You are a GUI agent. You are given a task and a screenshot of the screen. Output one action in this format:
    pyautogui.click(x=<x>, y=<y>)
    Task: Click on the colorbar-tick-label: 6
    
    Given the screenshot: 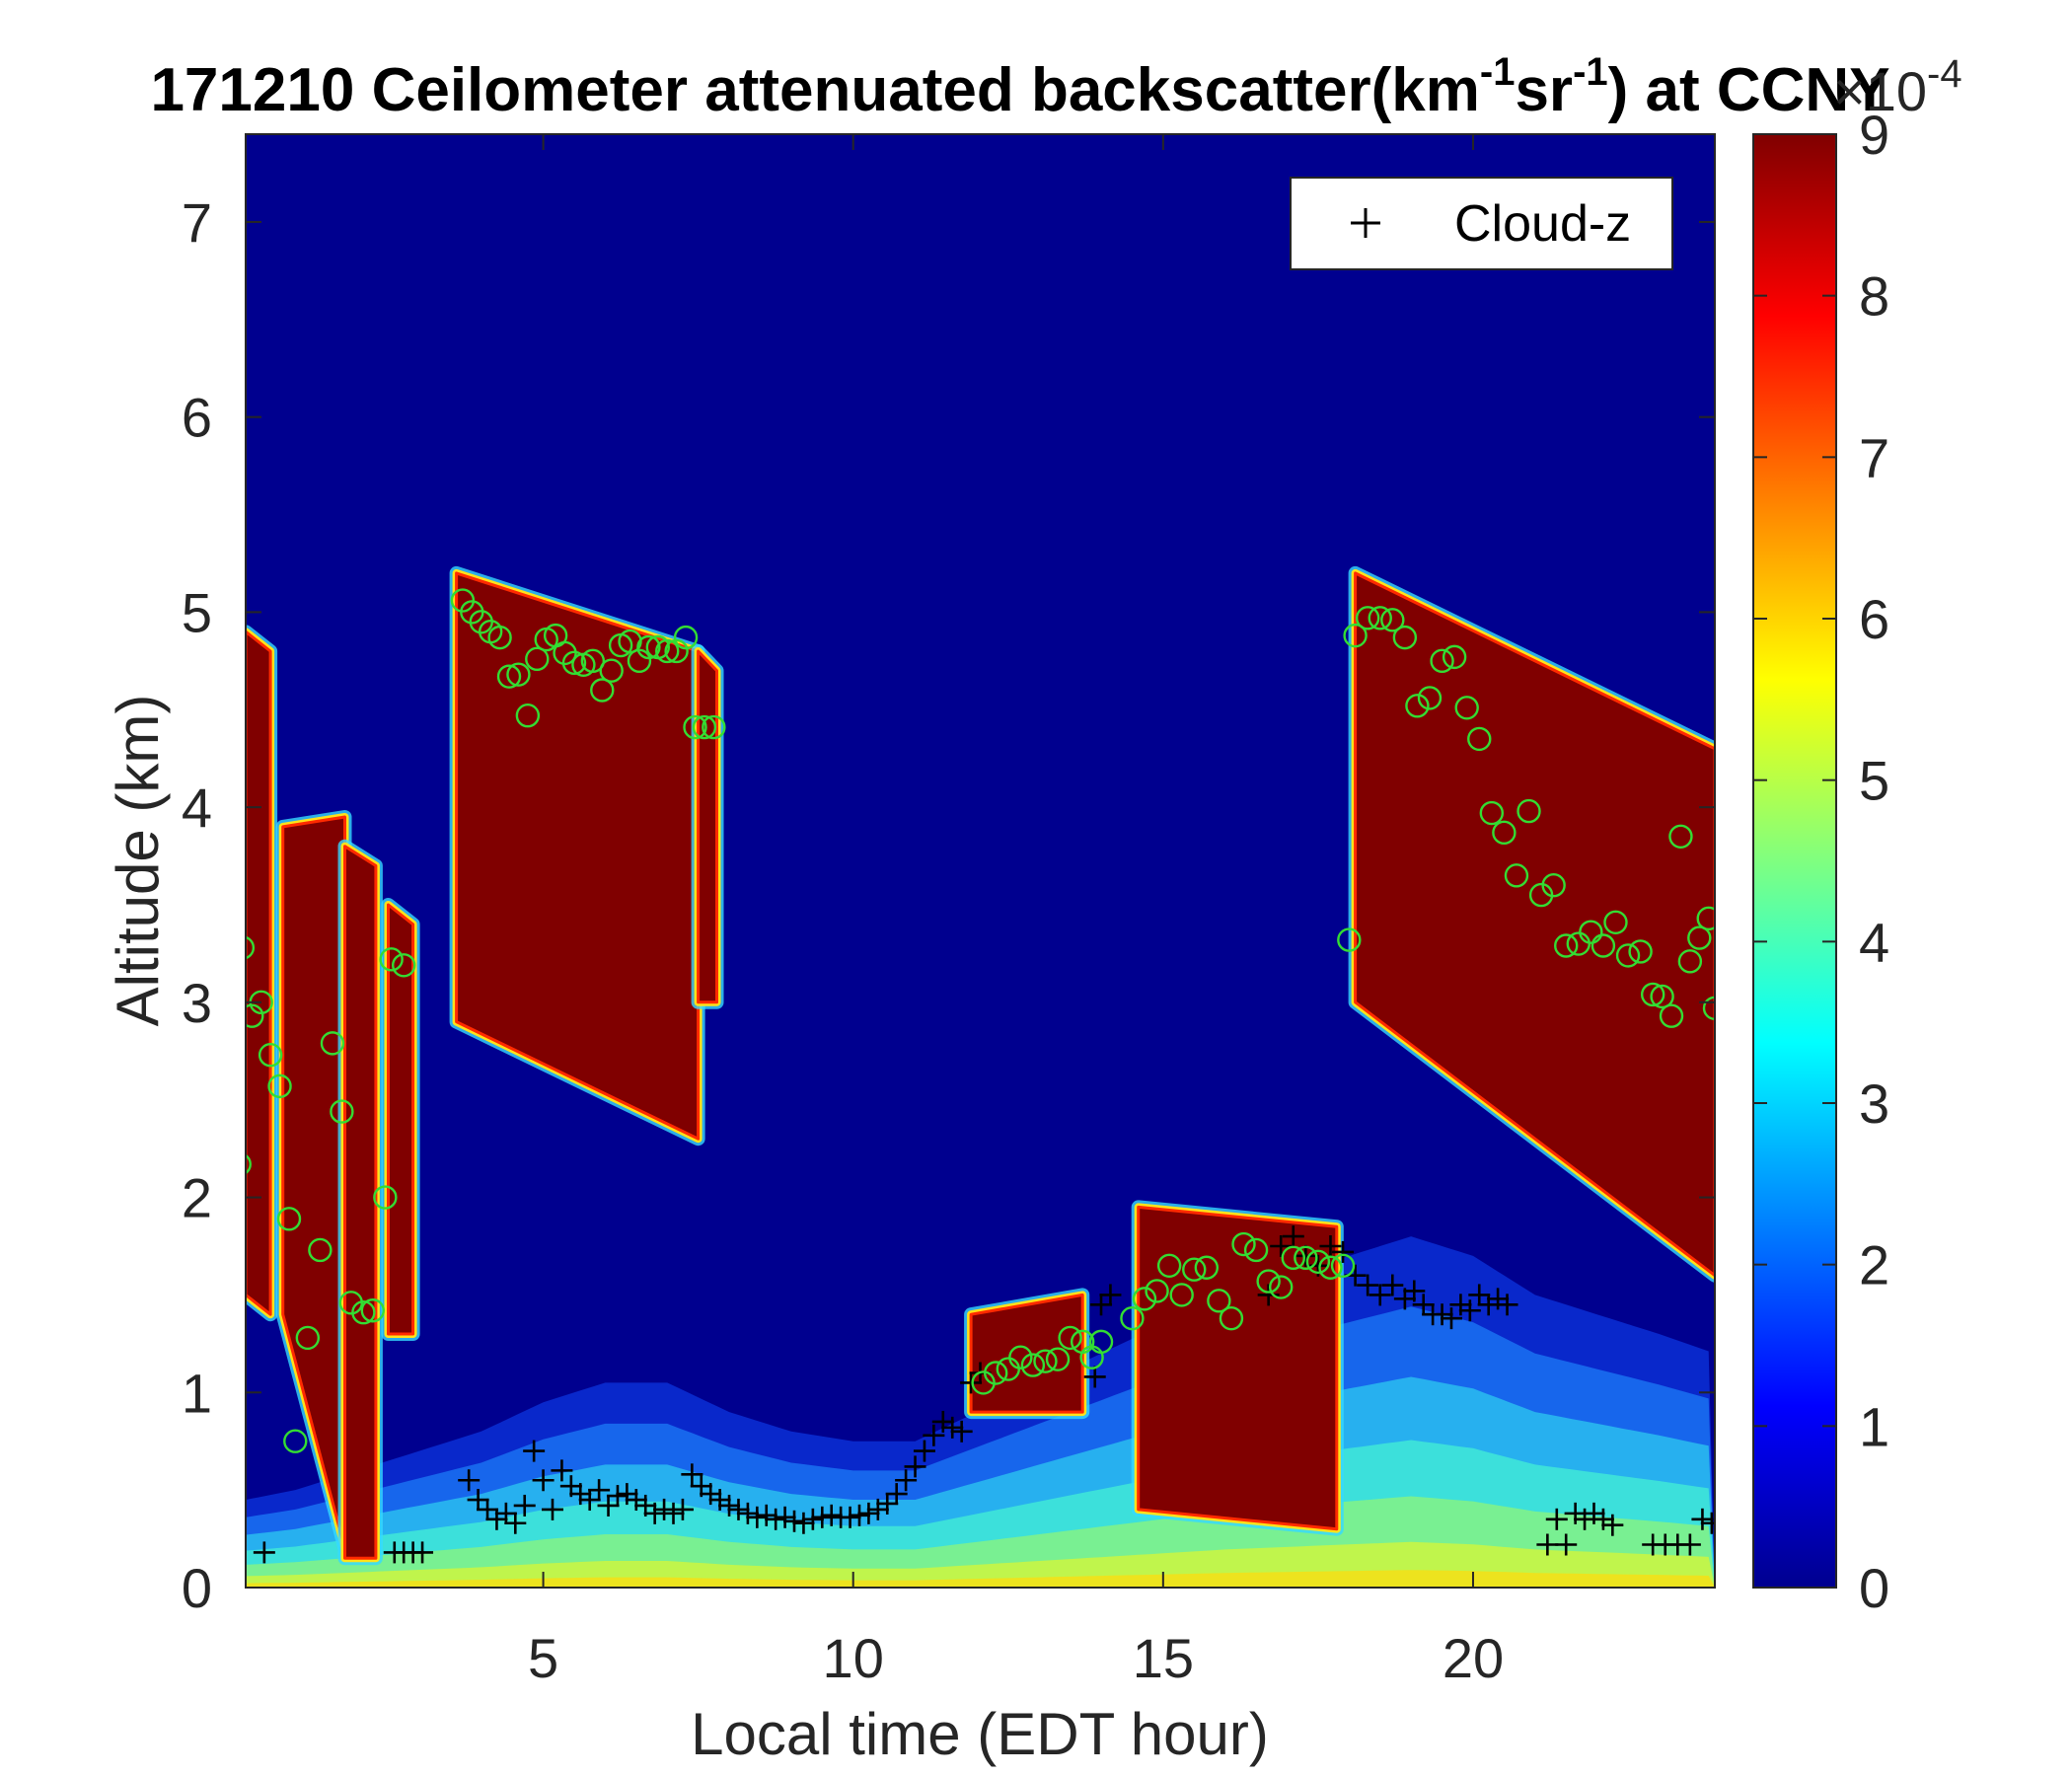 What is the action you would take?
    pyautogui.click(x=1874, y=619)
    